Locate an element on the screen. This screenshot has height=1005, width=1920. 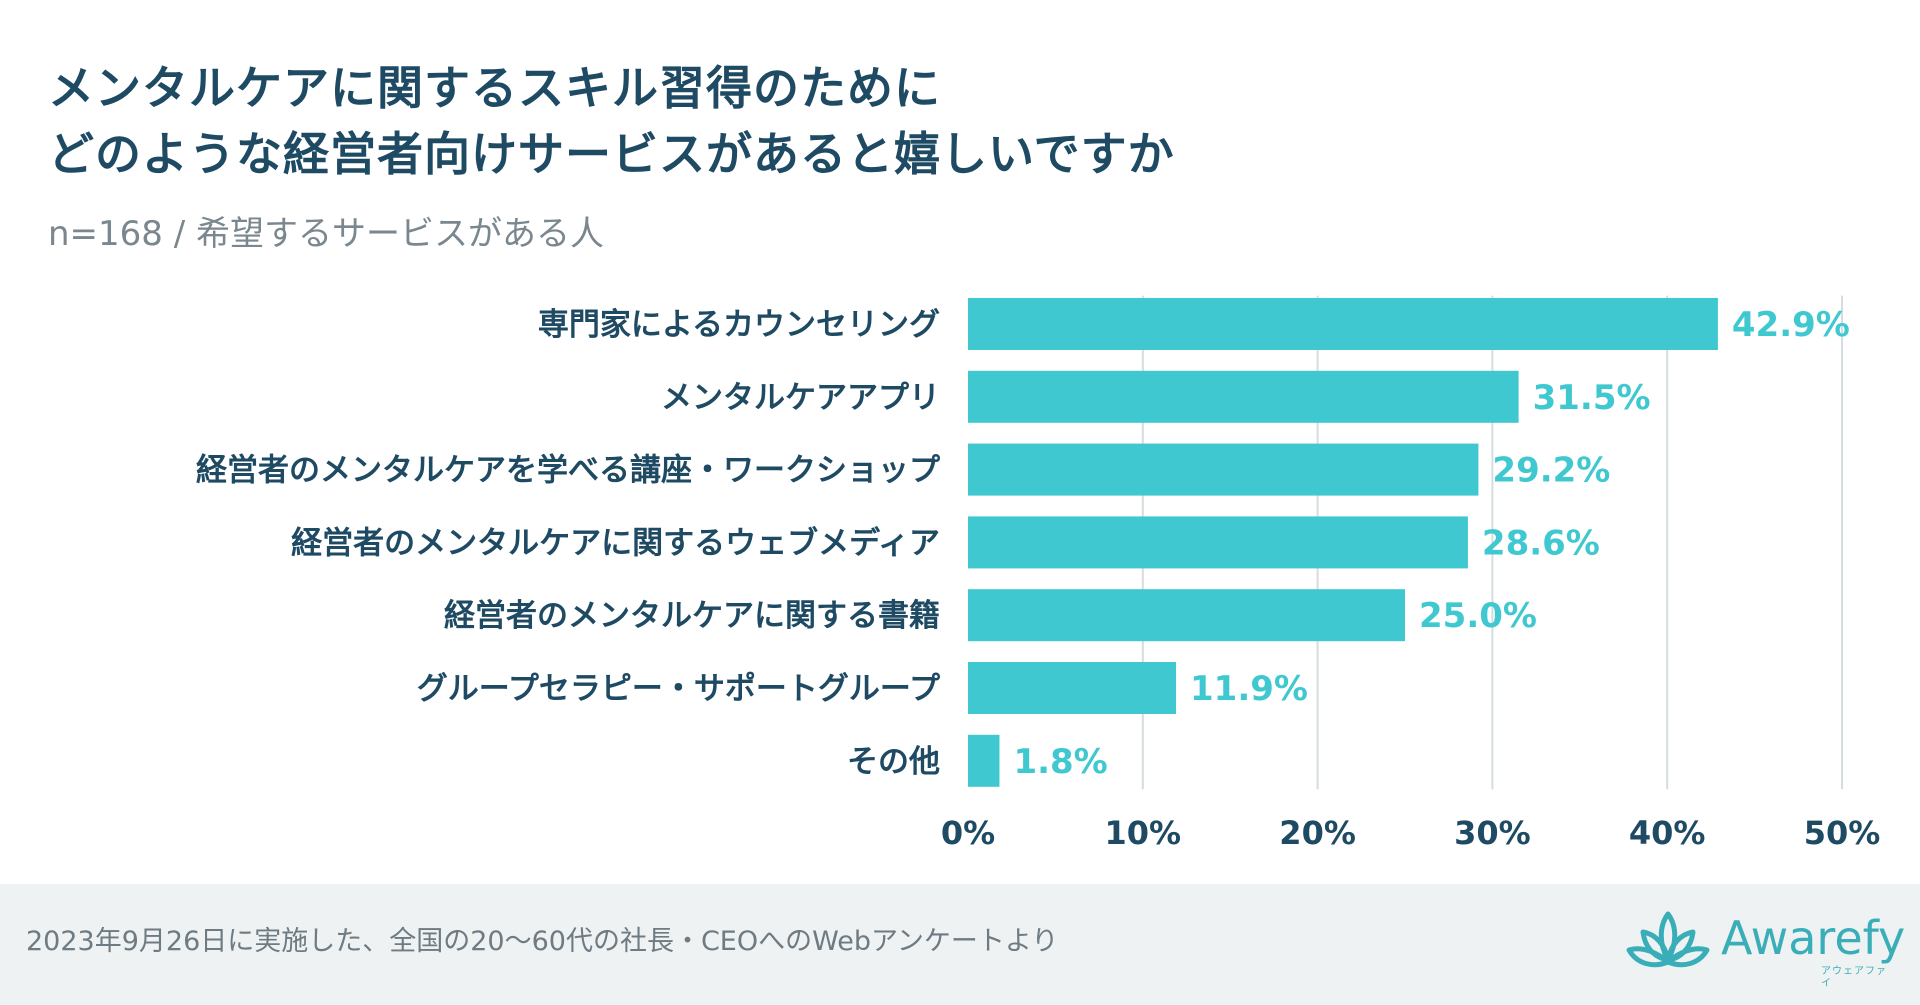
chart-title-line-2: どのような経営者向けサービスがあると嬉しいですか is located at coordinates (611, 154).